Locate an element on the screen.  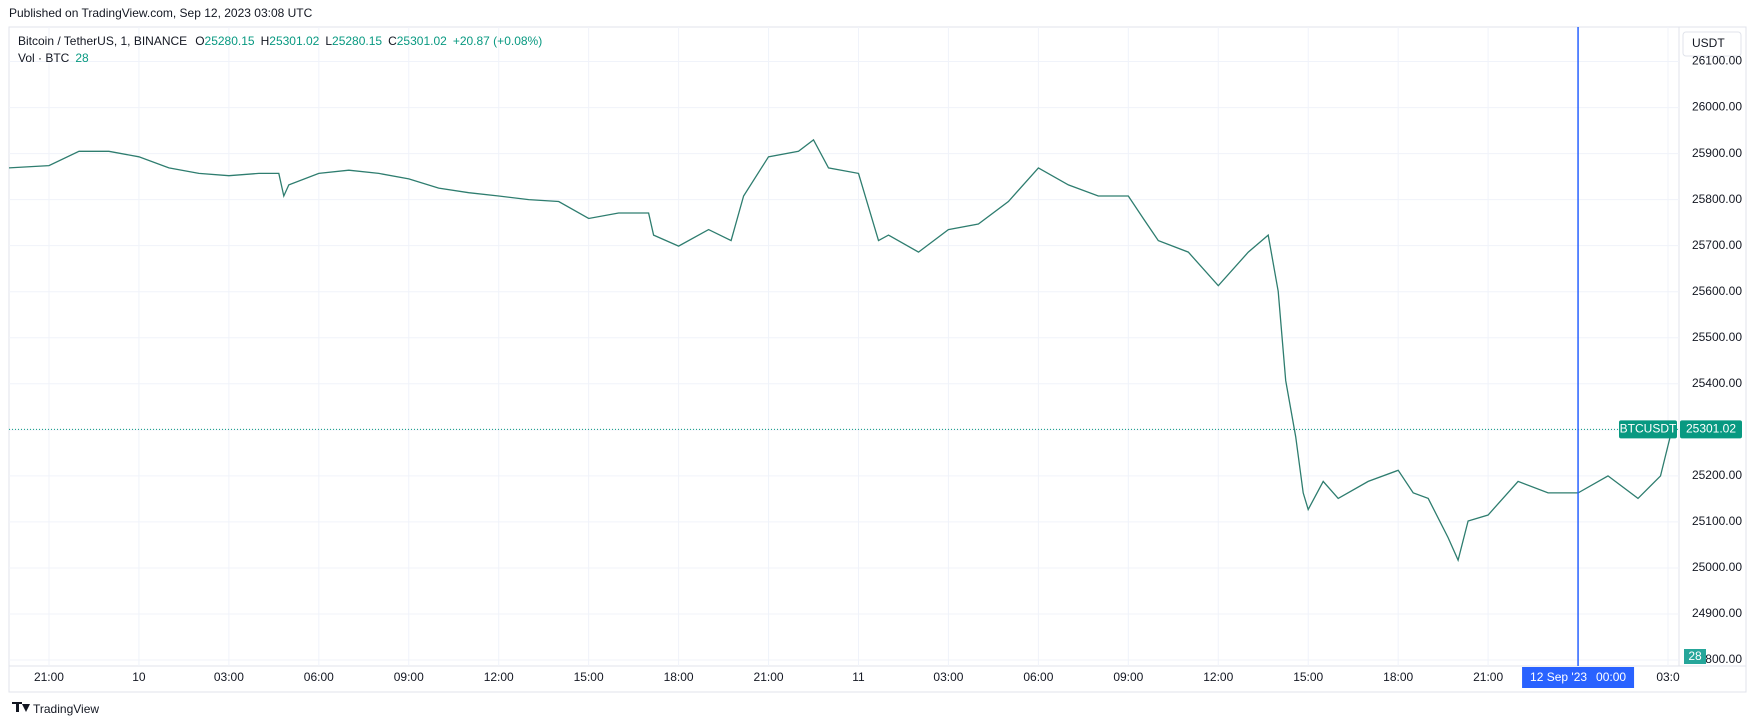
volume-badge-text: 28 is located at coordinates (1695, 656).